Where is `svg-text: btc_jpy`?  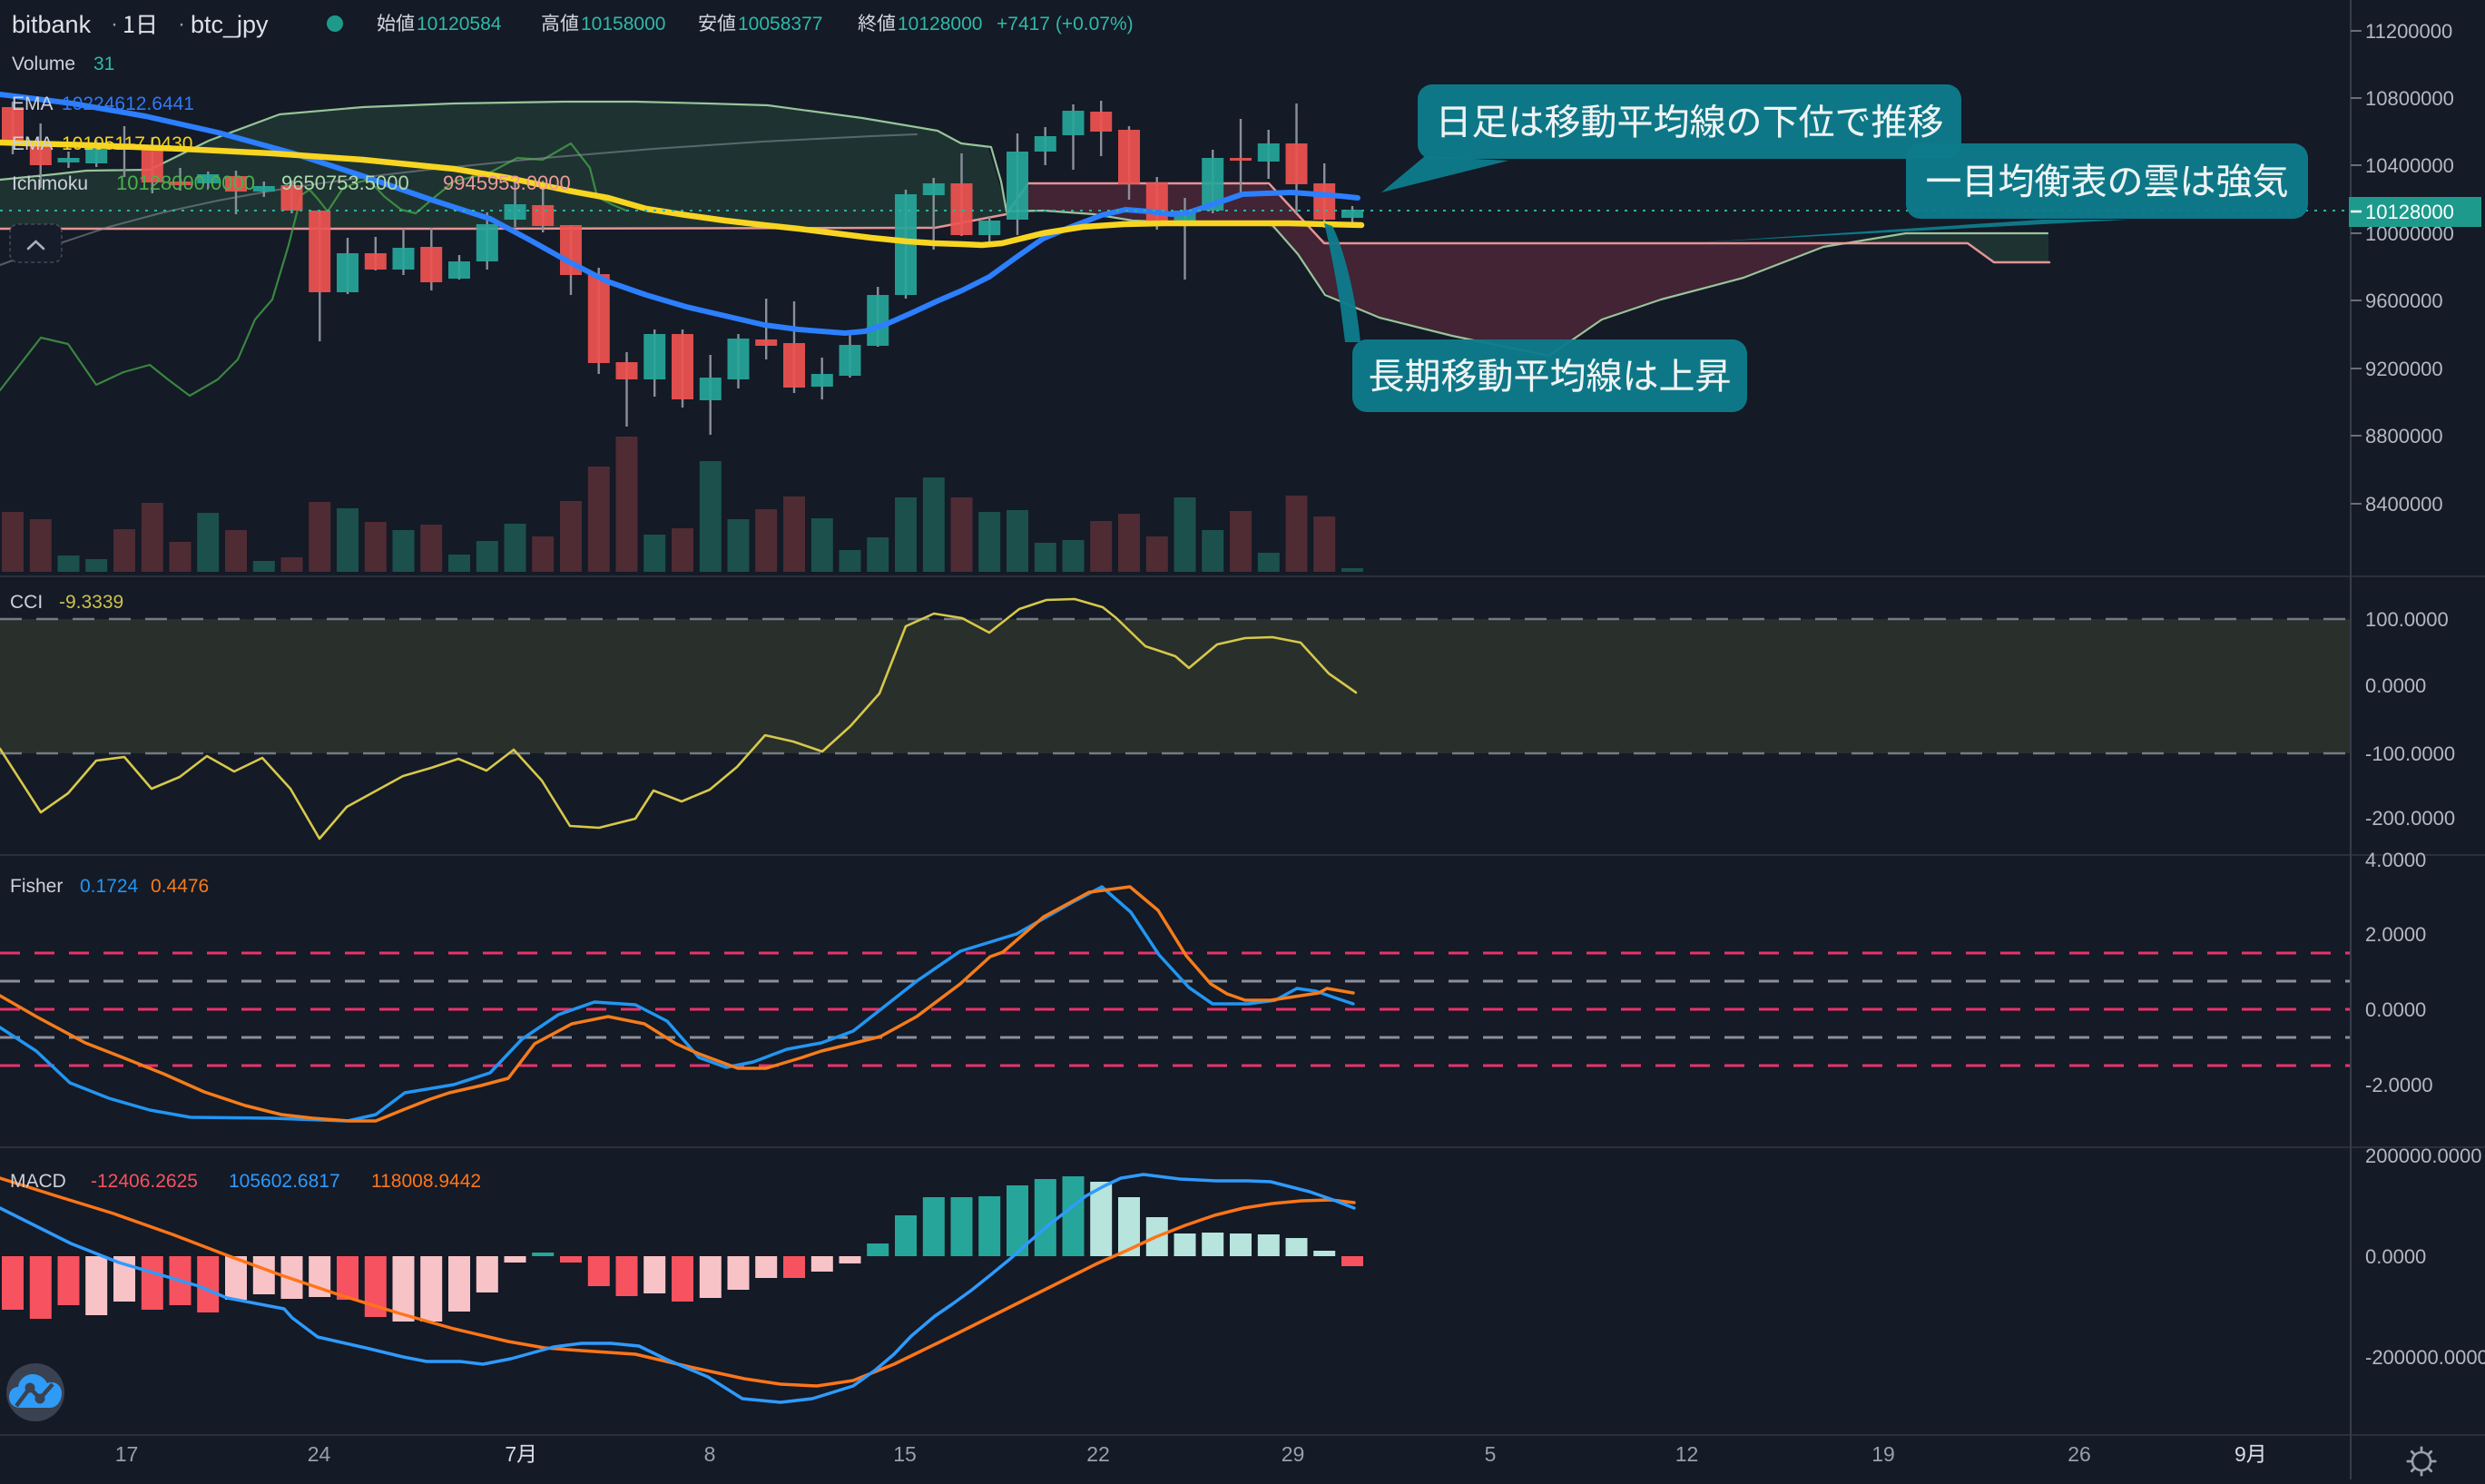 svg-text: btc_jpy is located at coordinates (230, 24).